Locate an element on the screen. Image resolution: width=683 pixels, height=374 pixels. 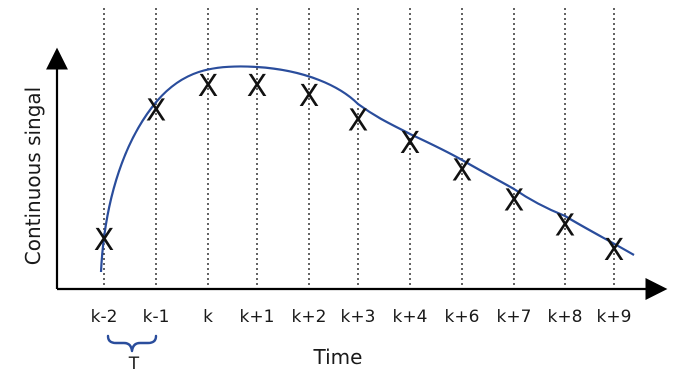
tick-label-k-1: k-1 is located at coordinates (156, 317).